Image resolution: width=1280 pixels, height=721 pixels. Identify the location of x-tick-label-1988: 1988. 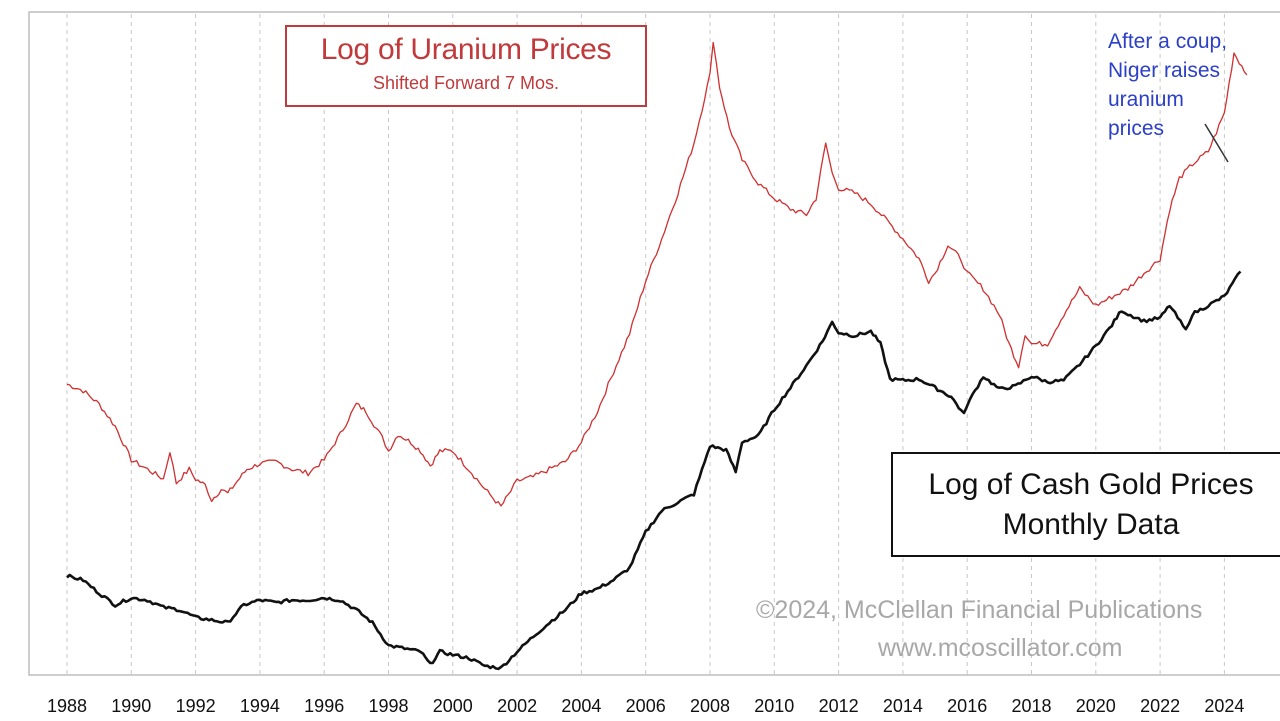
(67, 706).